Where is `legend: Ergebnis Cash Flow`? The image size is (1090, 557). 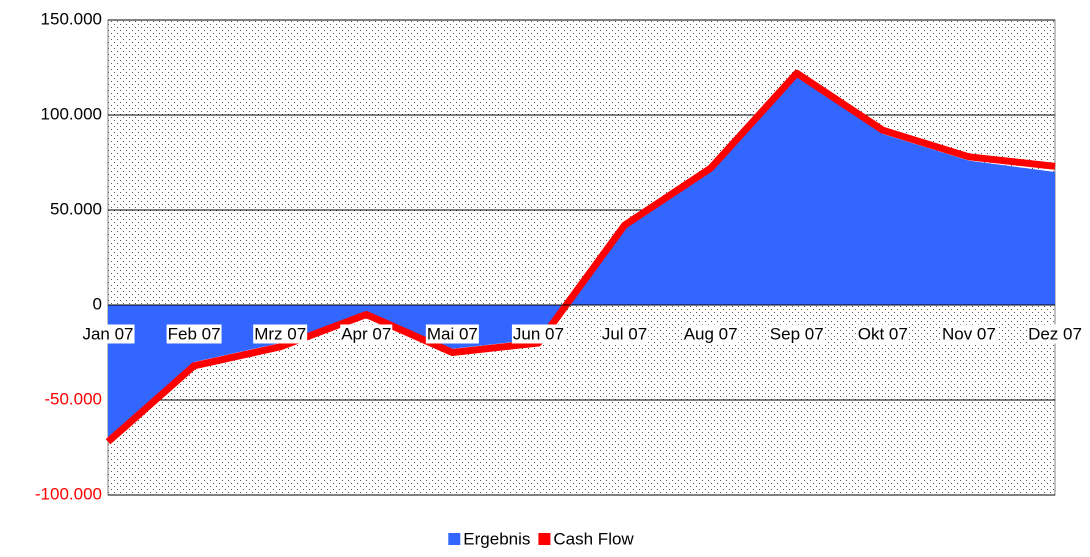 legend: Ergebnis Cash Flow is located at coordinates (541, 538).